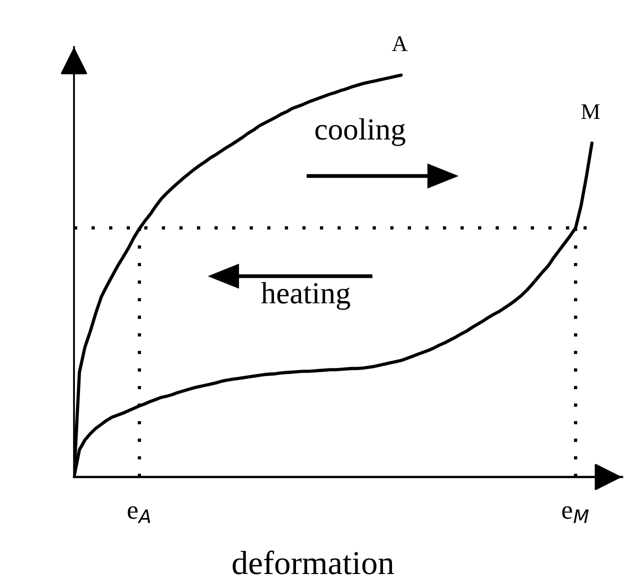 Image resolution: width=625 pixels, height=582 pixels. I want to click on x-tick-label: e$_{A}$, so click(139, 515).